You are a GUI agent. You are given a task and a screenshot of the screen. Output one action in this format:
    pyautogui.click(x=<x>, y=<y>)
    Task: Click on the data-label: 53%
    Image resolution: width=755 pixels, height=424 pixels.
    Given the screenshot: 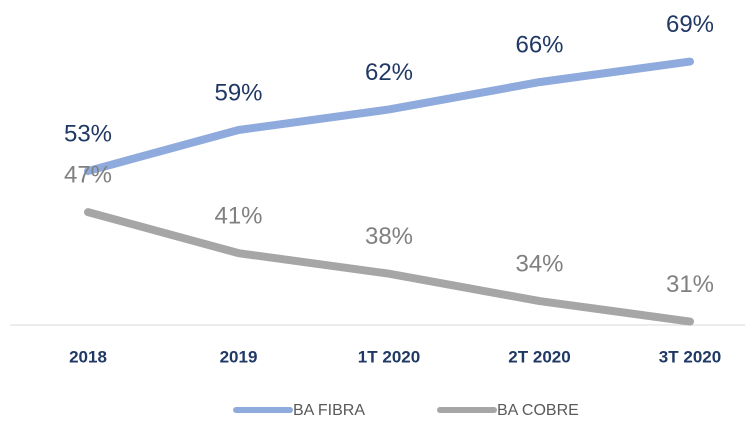 What is the action you would take?
    pyautogui.click(x=88, y=133)
    